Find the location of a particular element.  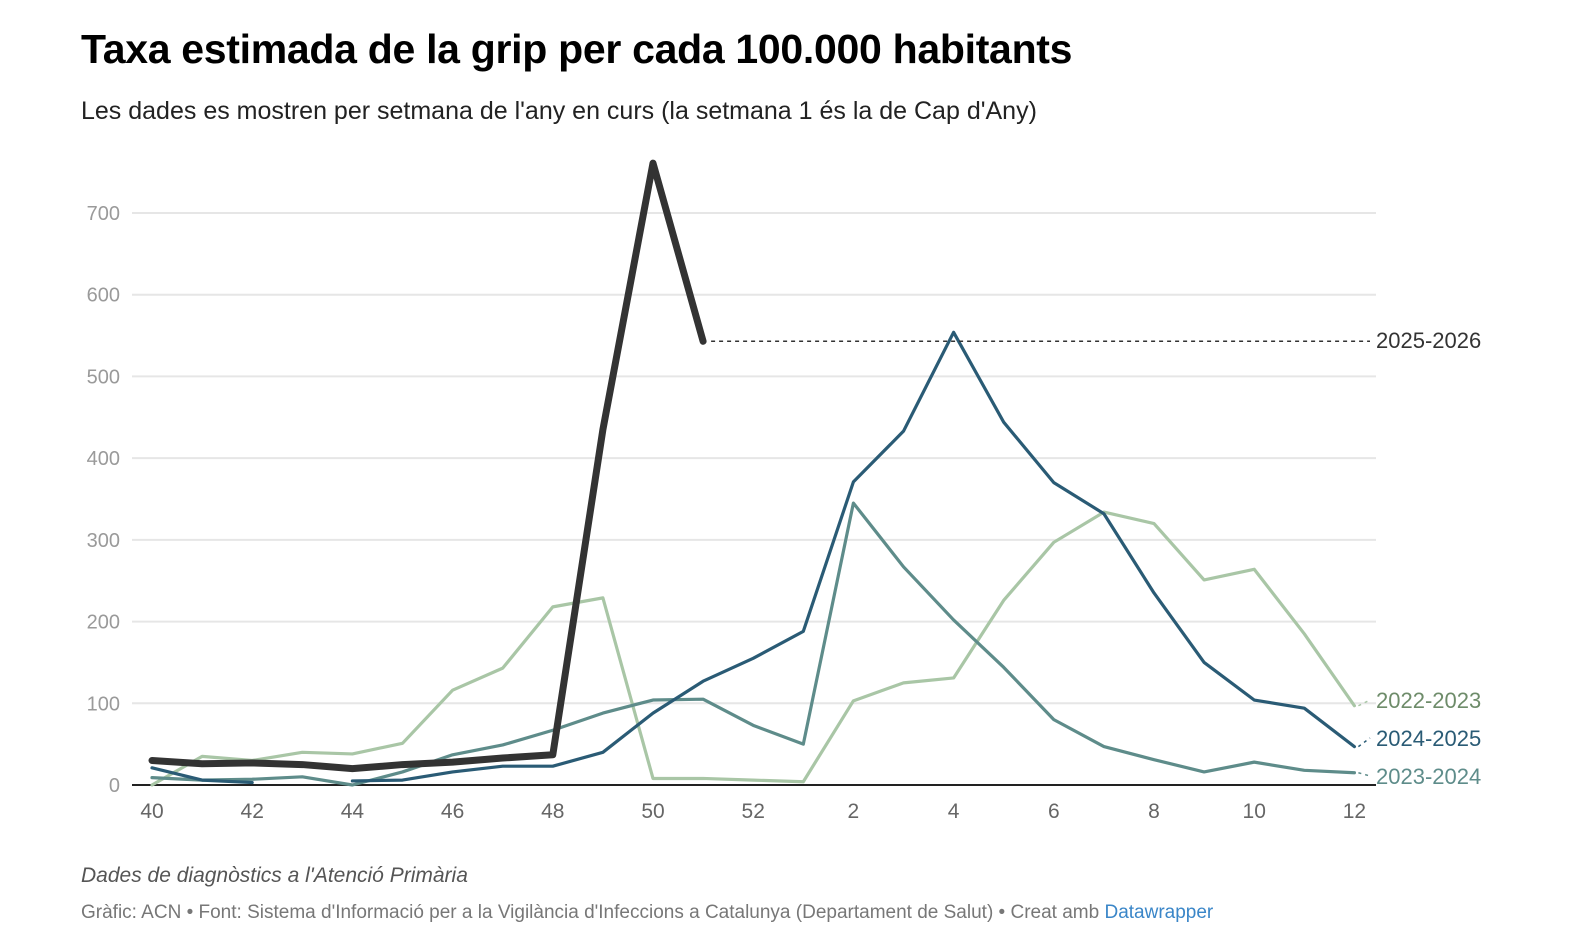

x-tick-label: 12 is located at coordinates (1354, 811).